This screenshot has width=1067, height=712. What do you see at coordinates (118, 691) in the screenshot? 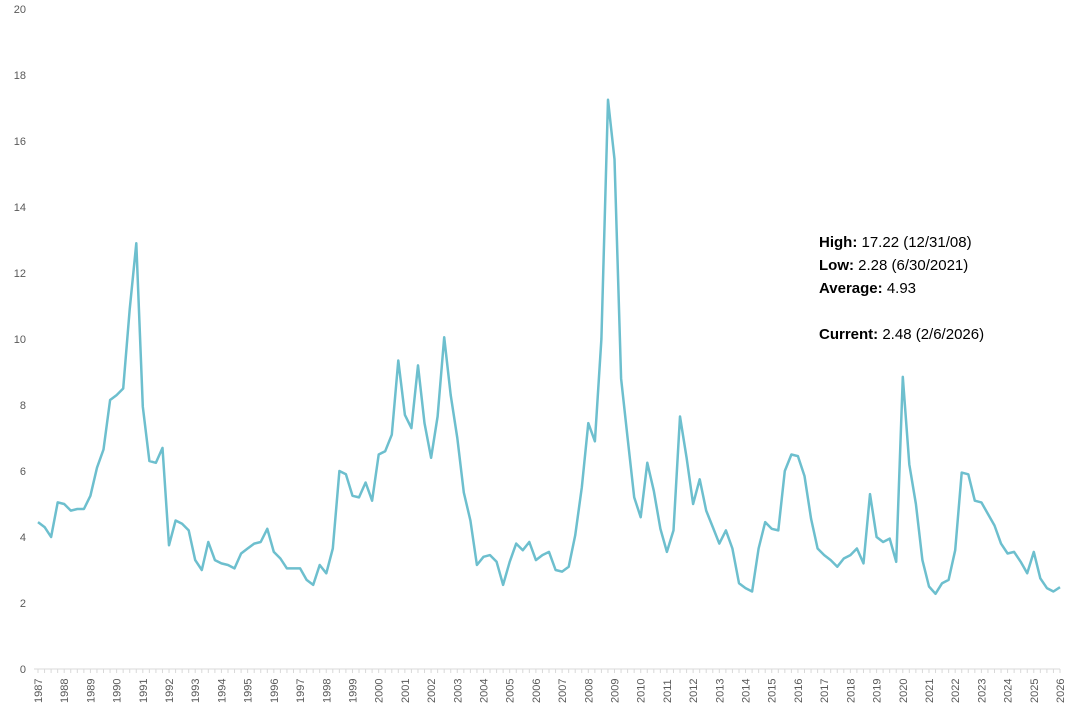
I see `x-tick-label: 1990` at bounding box center [118, 691].